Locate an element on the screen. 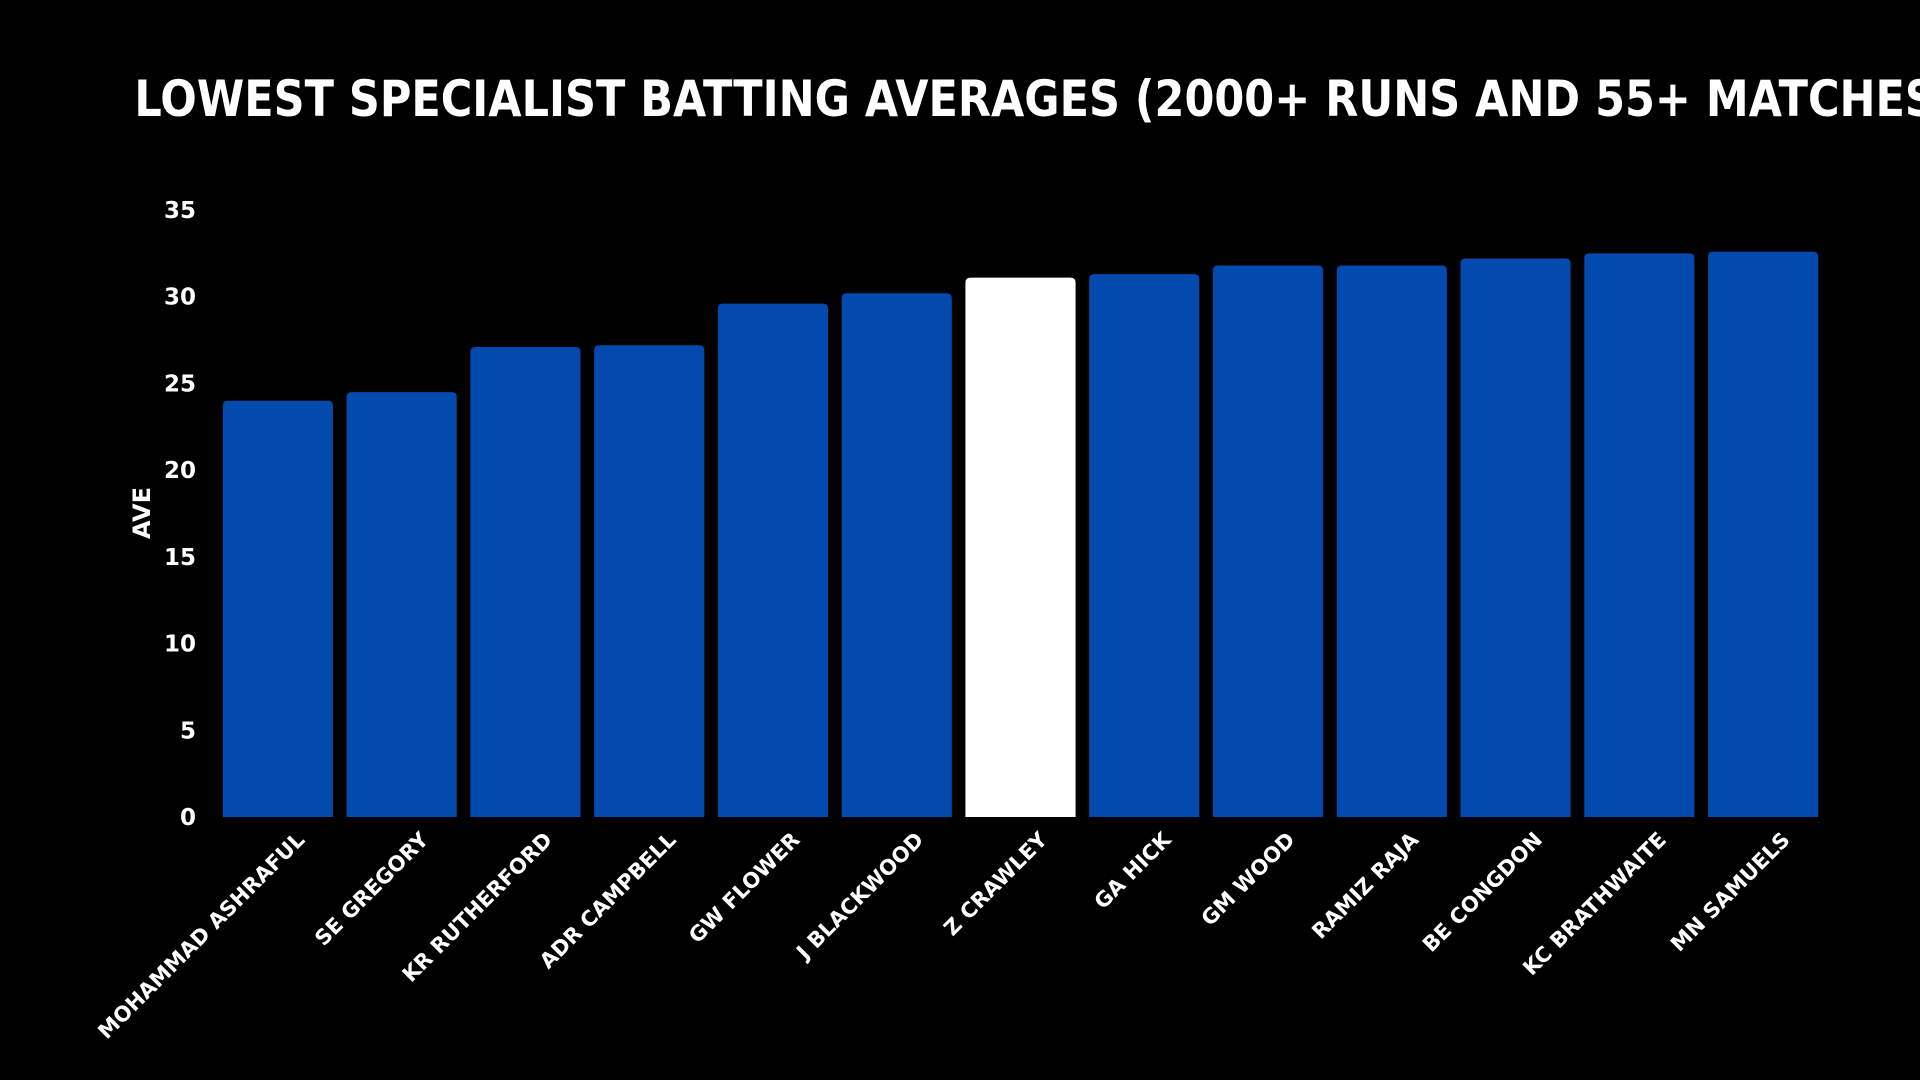 The height and width of the screenshot is (1080, 1920). y-tick-label: 25 is located at coordinates (180, 384).